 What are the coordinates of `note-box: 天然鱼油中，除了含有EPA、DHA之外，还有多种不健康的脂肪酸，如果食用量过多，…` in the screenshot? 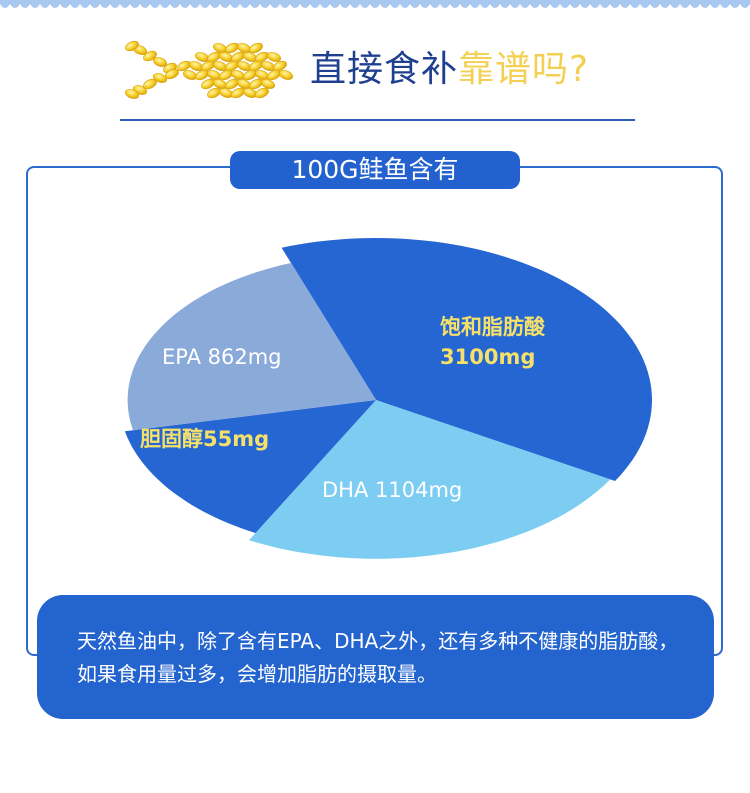 It's located at (375, 657).